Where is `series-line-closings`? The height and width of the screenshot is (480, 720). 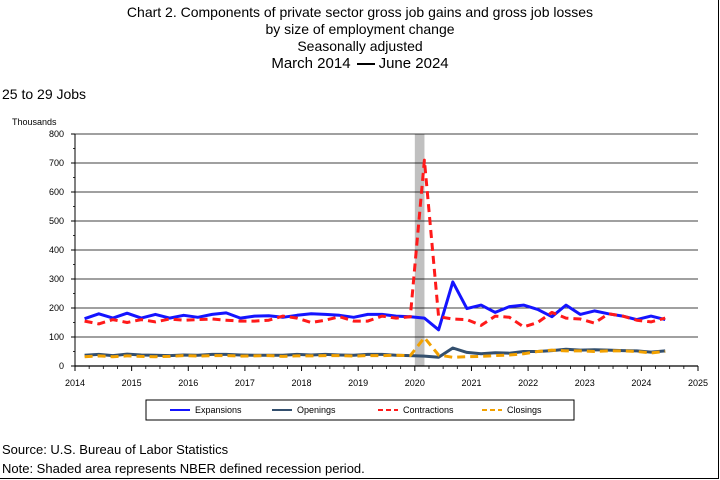 series-line-closings is located at coordinates (375, 347).